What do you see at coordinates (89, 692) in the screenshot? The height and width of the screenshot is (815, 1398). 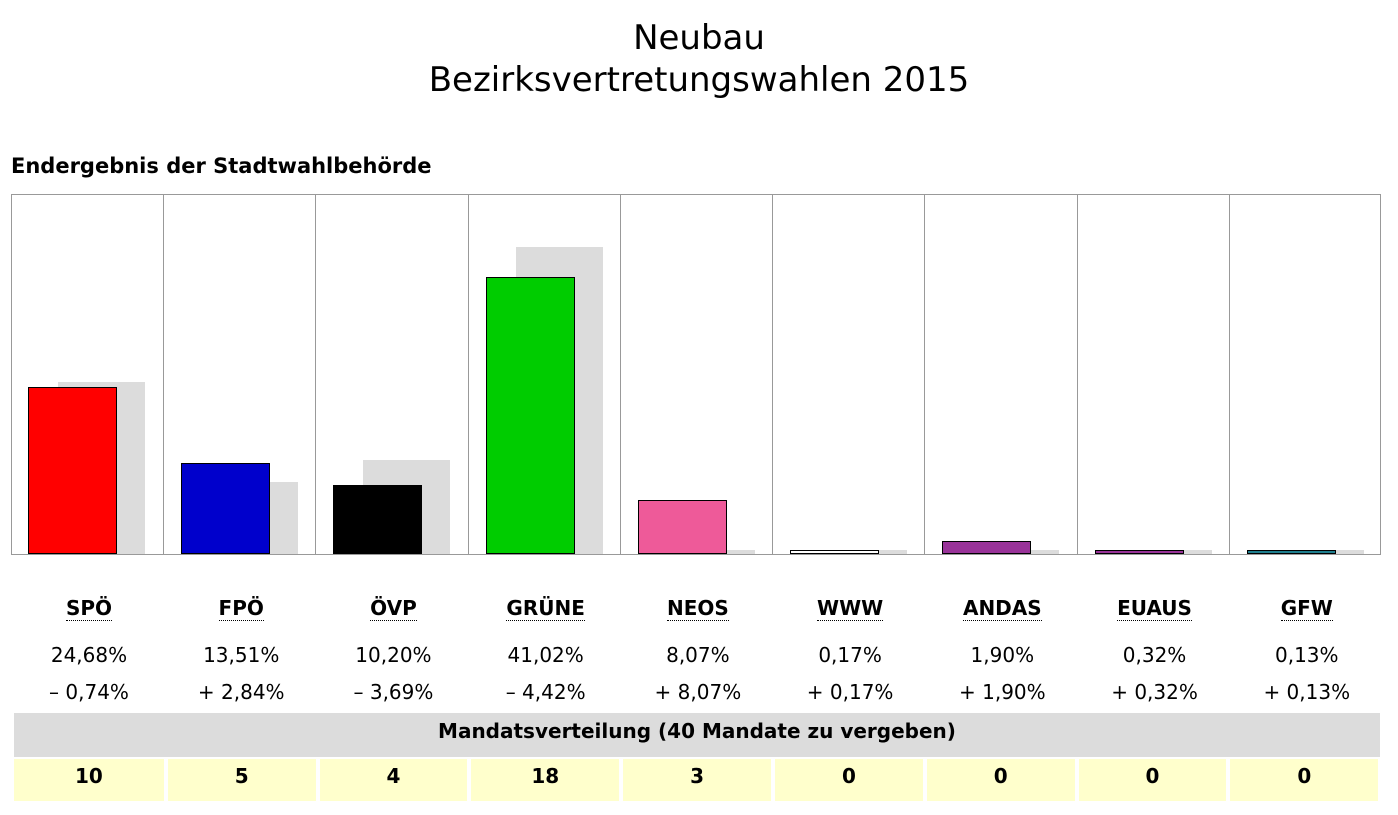 I see `change-label: – 0,74%` at bounding box center [89, 692].